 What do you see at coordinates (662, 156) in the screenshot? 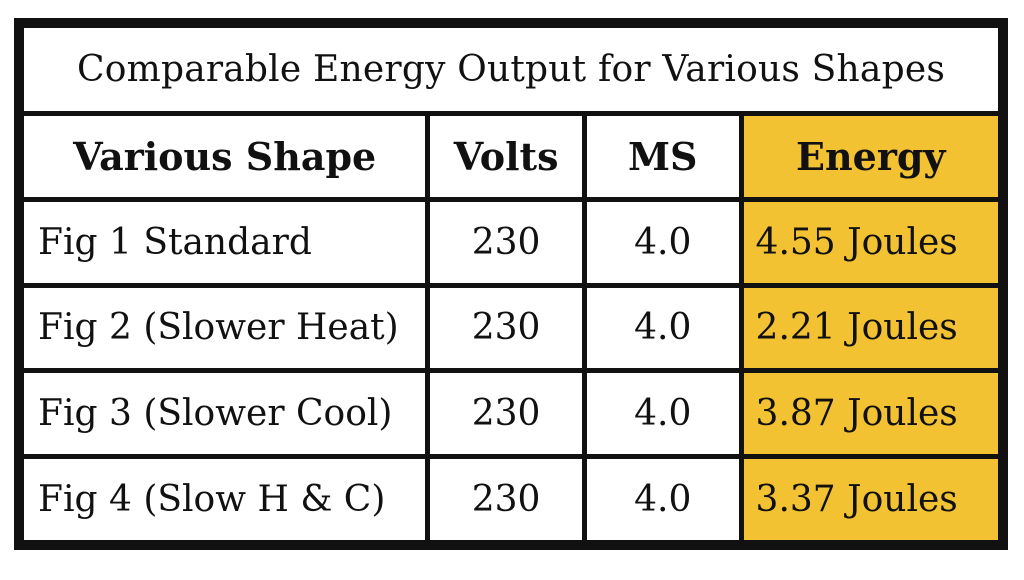
I see `header-ms: MS` at bounding box center [662, 156].